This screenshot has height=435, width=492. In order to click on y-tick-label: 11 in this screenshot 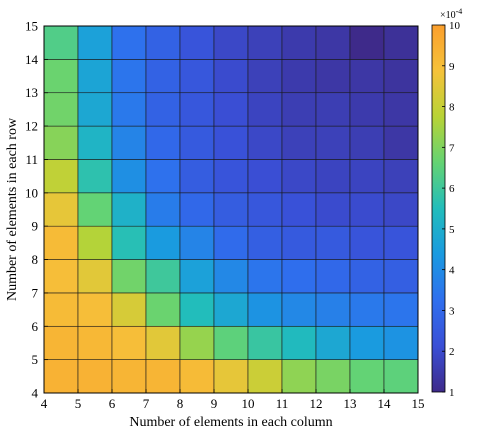, I will do `click(31, 159)`.